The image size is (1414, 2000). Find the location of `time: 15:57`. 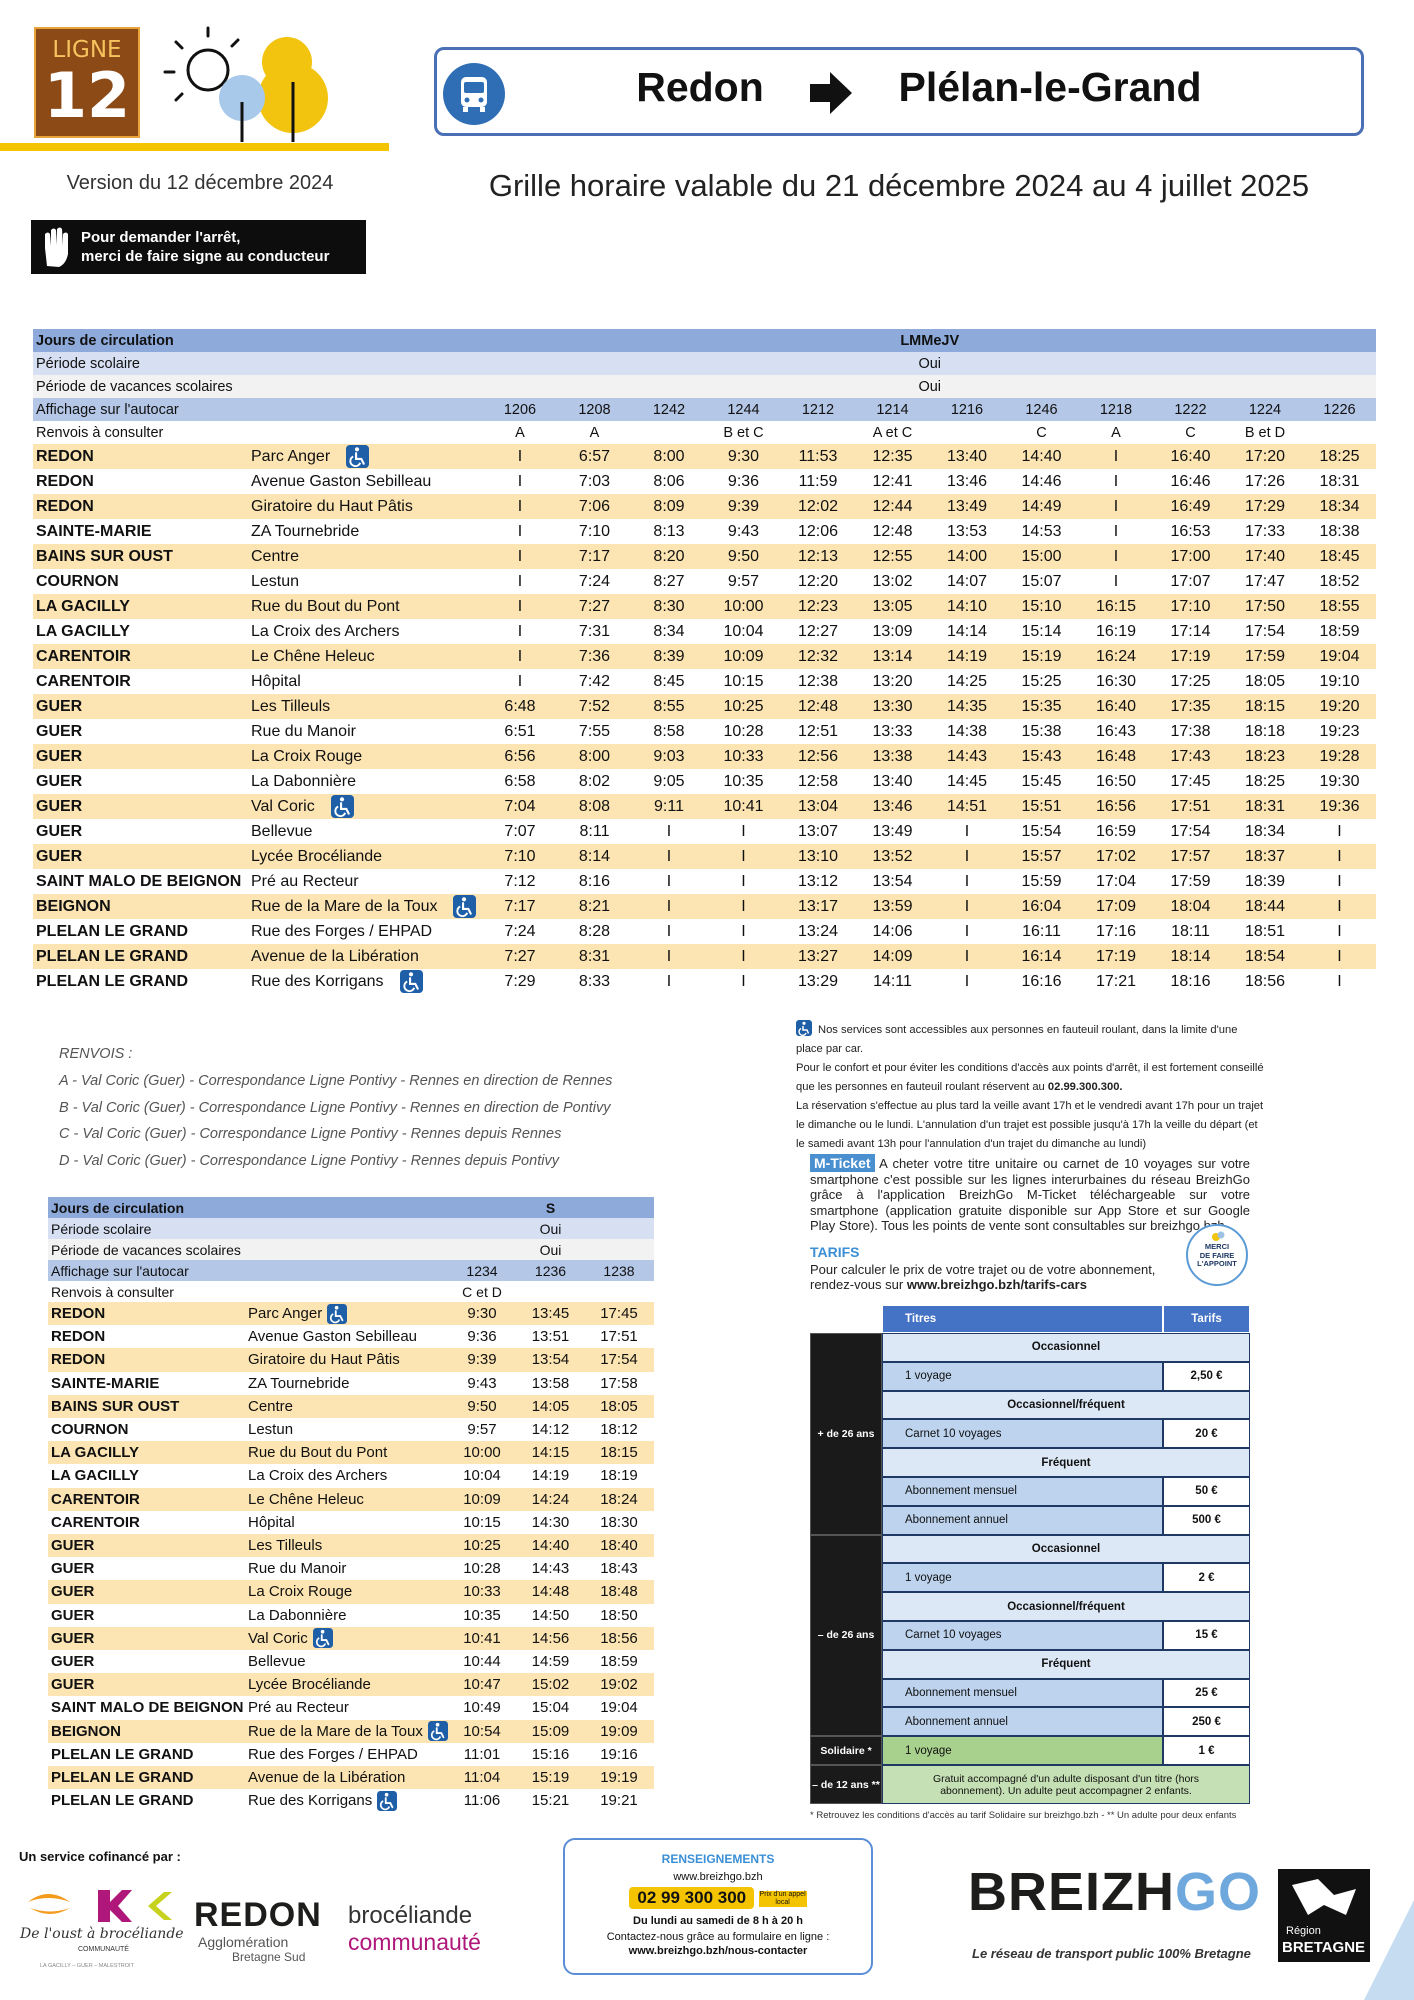

time: 15:57 is located at coordinates (1041, 856).